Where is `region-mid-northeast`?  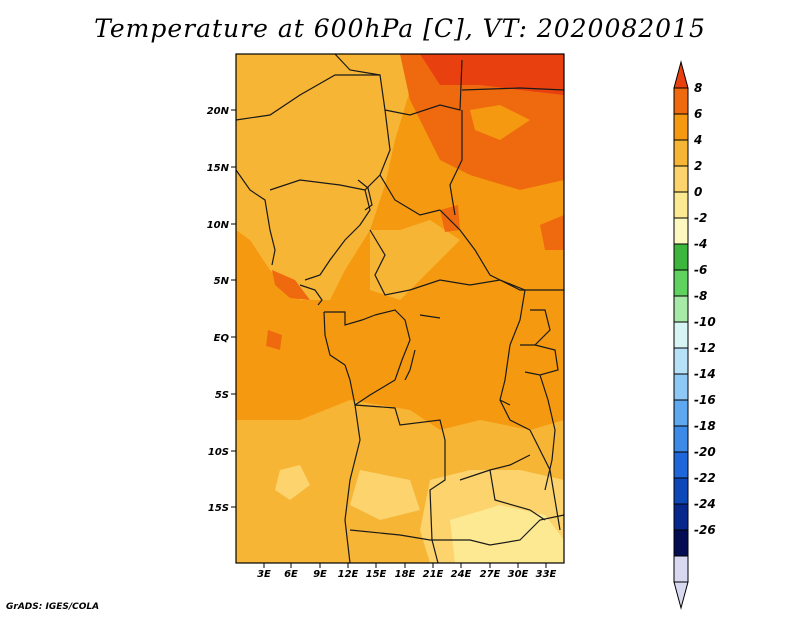 region-mid-northeast is located at coordinates (500, 122).